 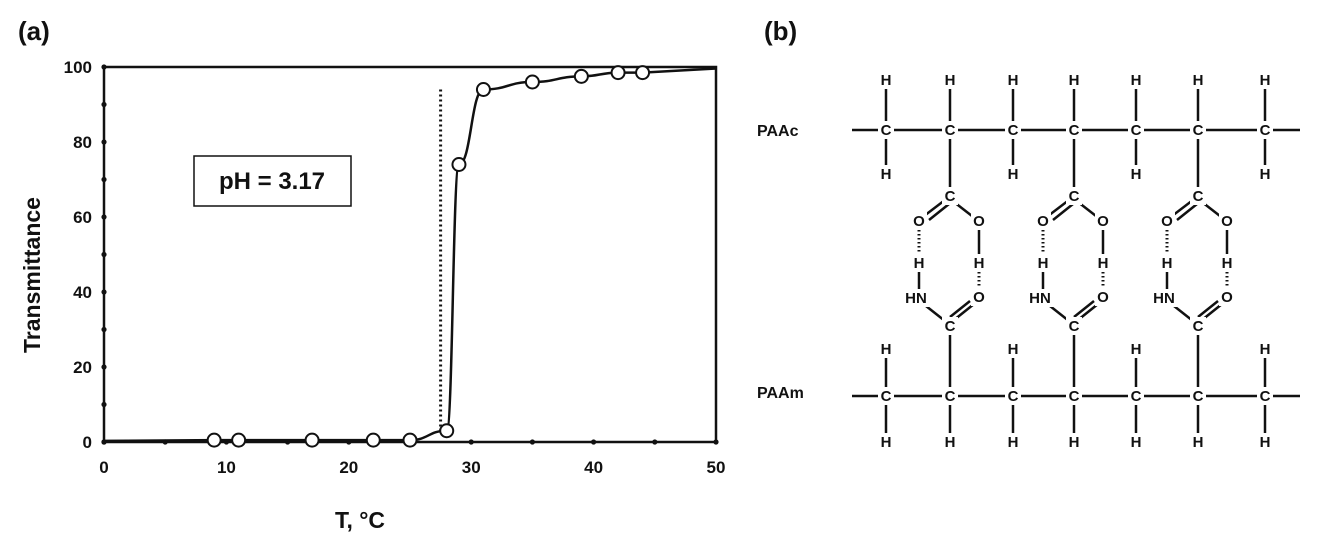 What do you see at coordinates (272, 181) in the screenshot?
I see `annotation-box` at bounding box center [272, 181].